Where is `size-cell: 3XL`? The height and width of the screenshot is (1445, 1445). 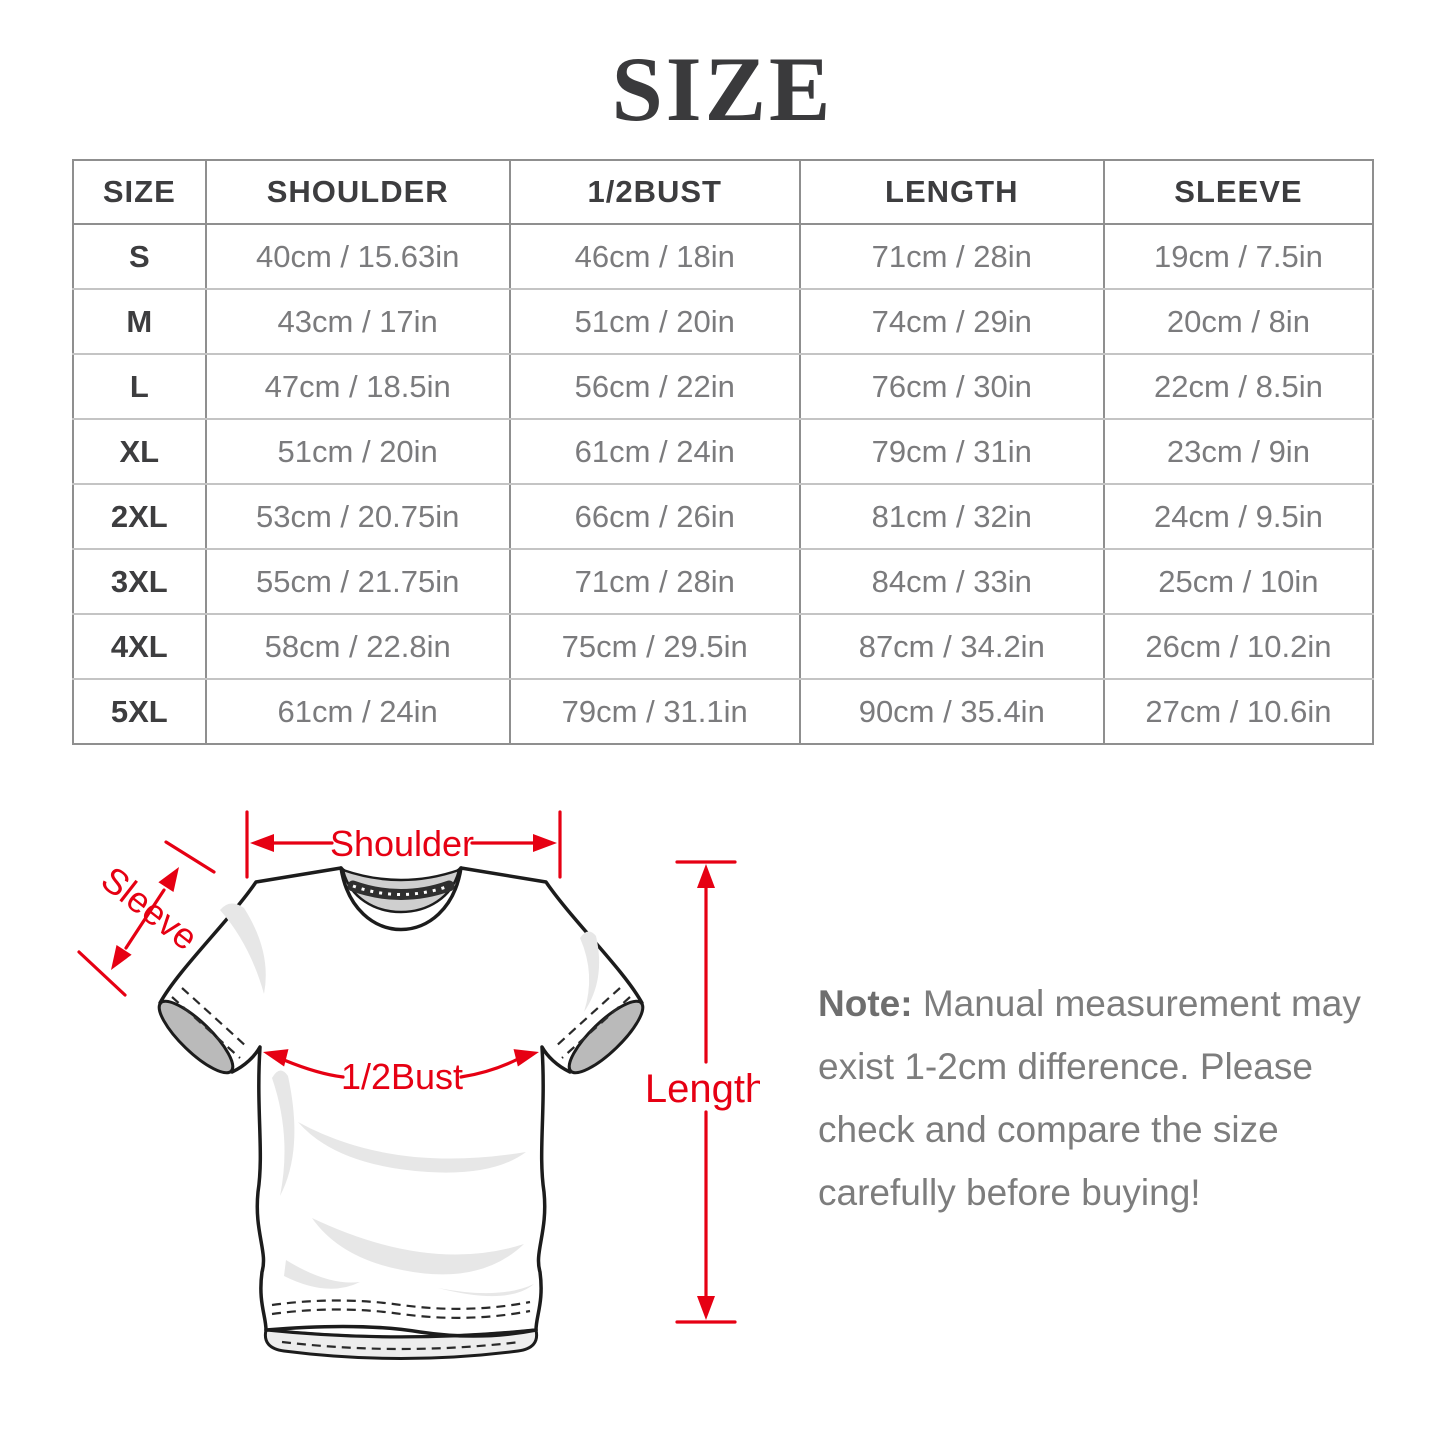 size-cell: 3XL is located at coordinates (139, 581).